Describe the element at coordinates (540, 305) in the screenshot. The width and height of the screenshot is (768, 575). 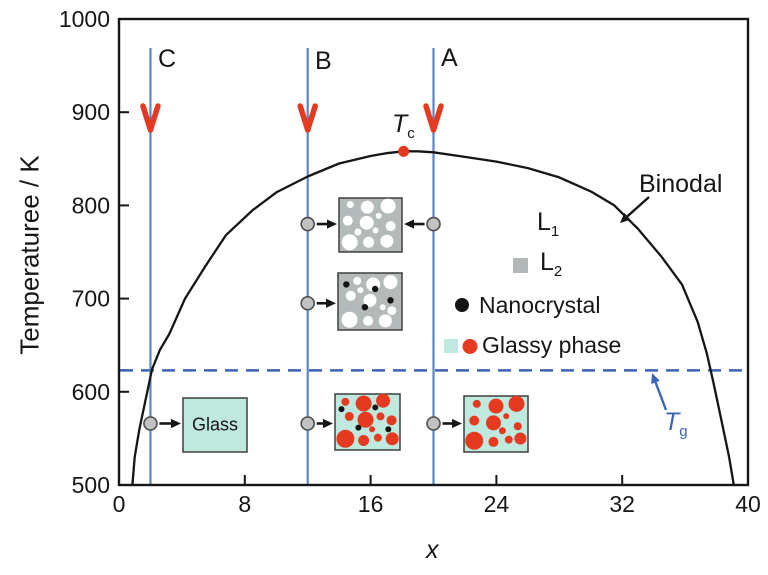
I see `legend-item-nanocrystal: Nanocrystal` at that location.